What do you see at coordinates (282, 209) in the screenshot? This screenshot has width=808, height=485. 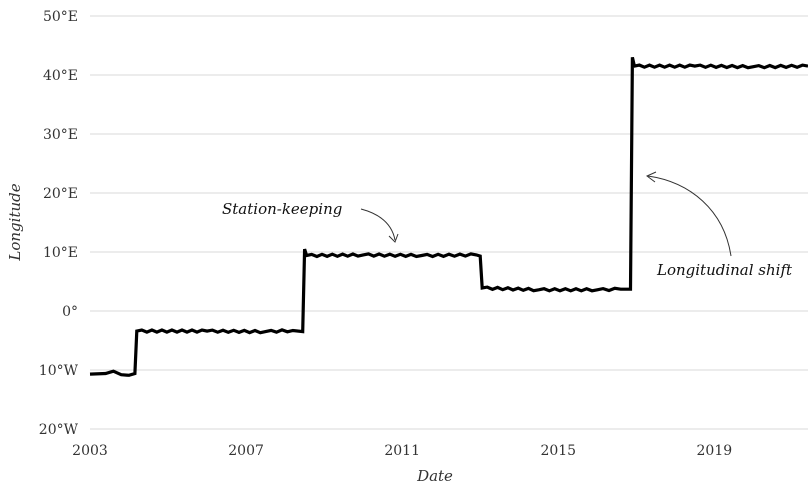 I see `station-keeping-annotation: Station-keeping` at bounding box center [282, 209].